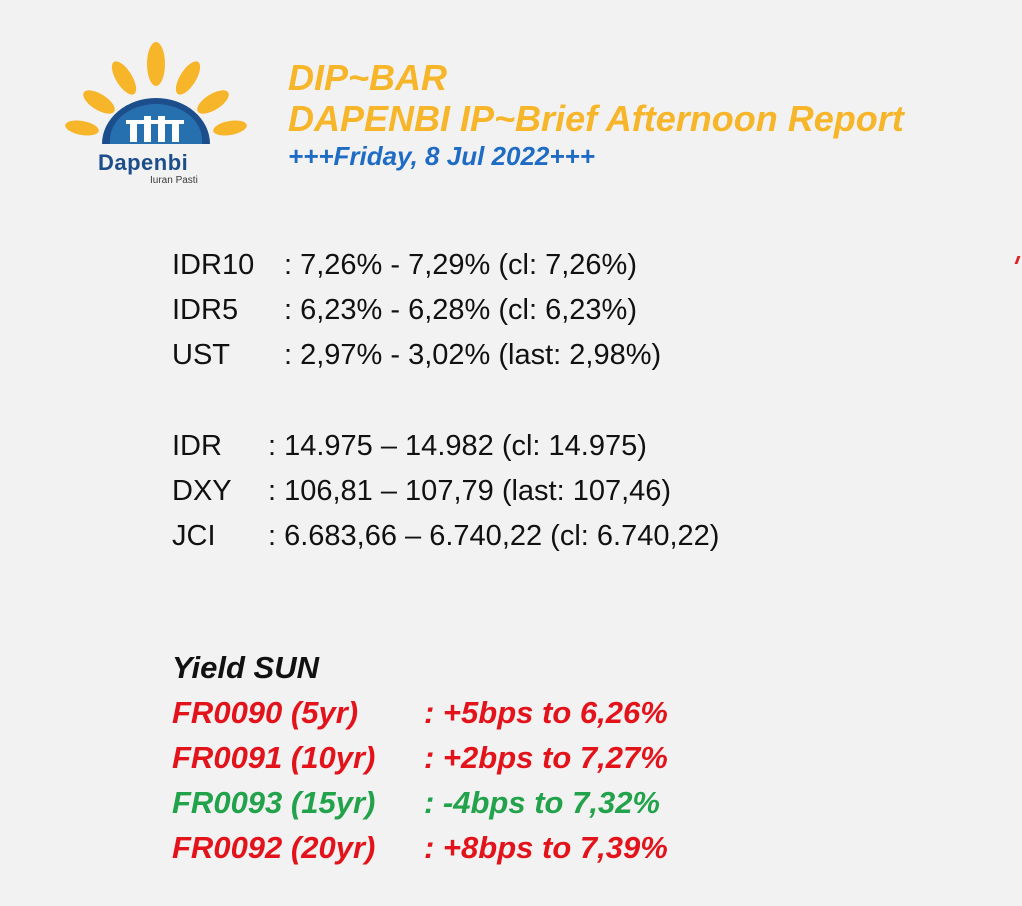 The width and height of the screenshot is (1022, 906). I want to click on market-label: JCI, so click(194, 536).